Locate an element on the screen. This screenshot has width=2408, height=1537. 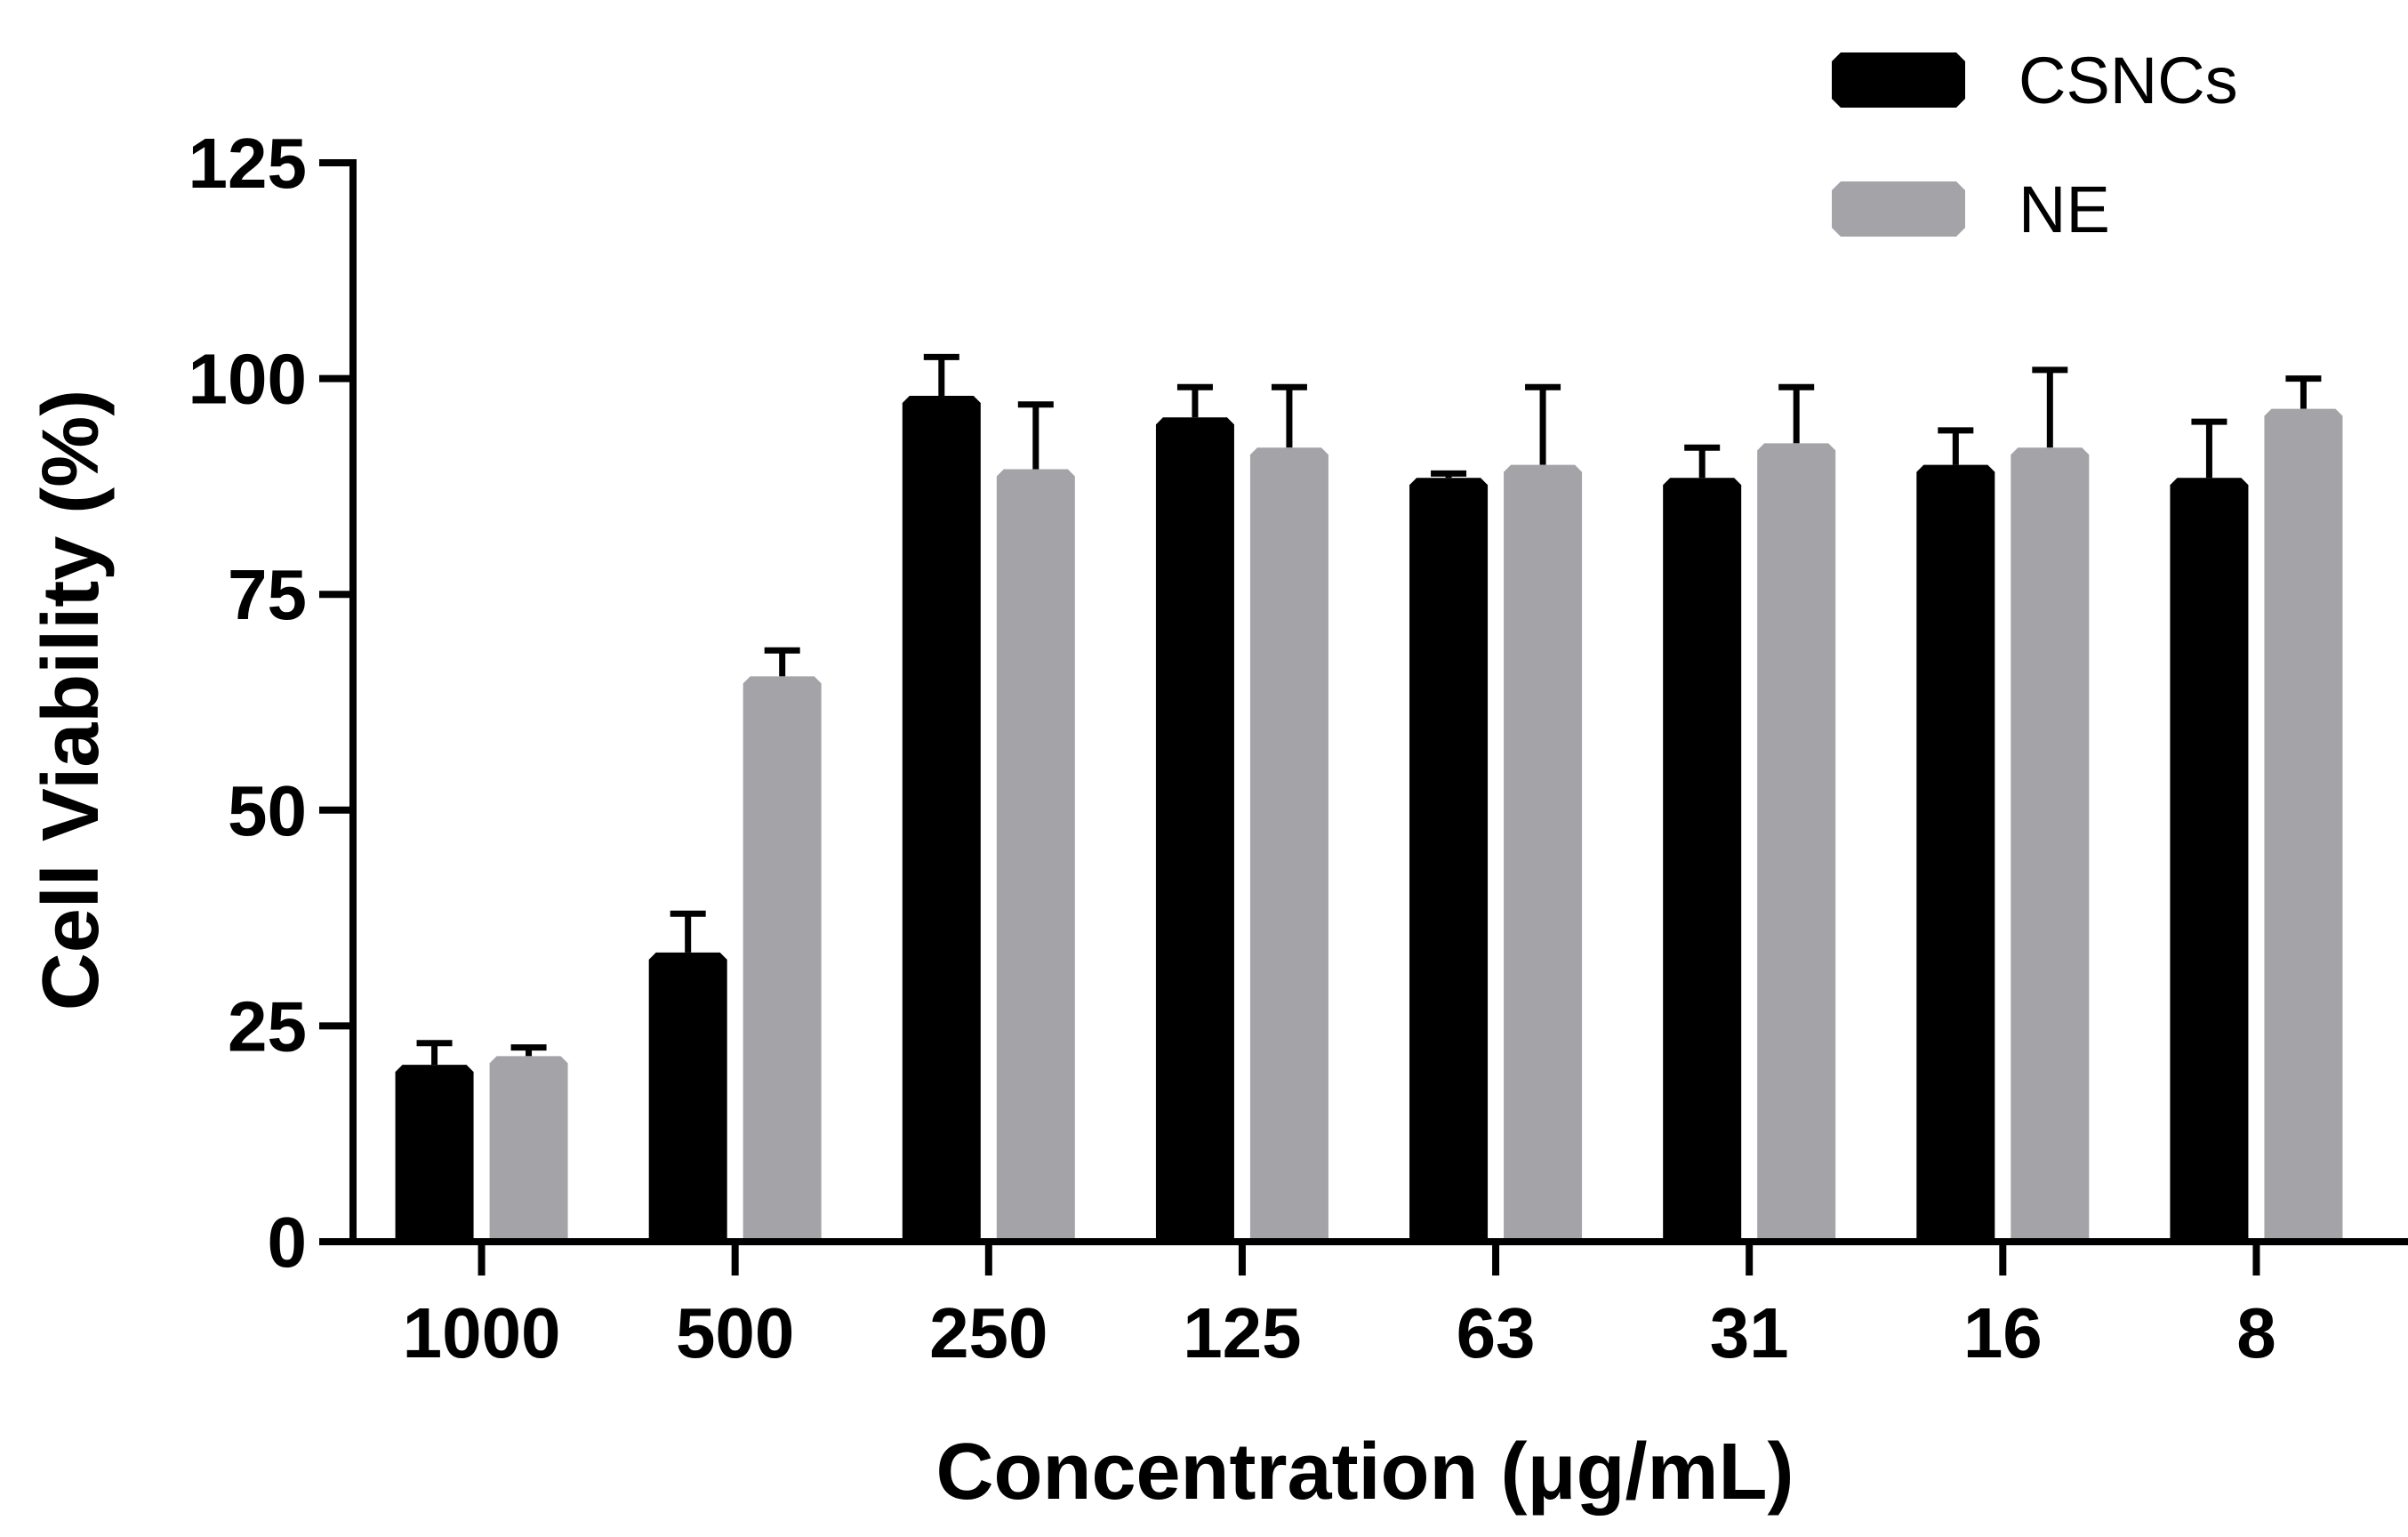
y-tick-label: 50 is located at coordinates (268, 810).